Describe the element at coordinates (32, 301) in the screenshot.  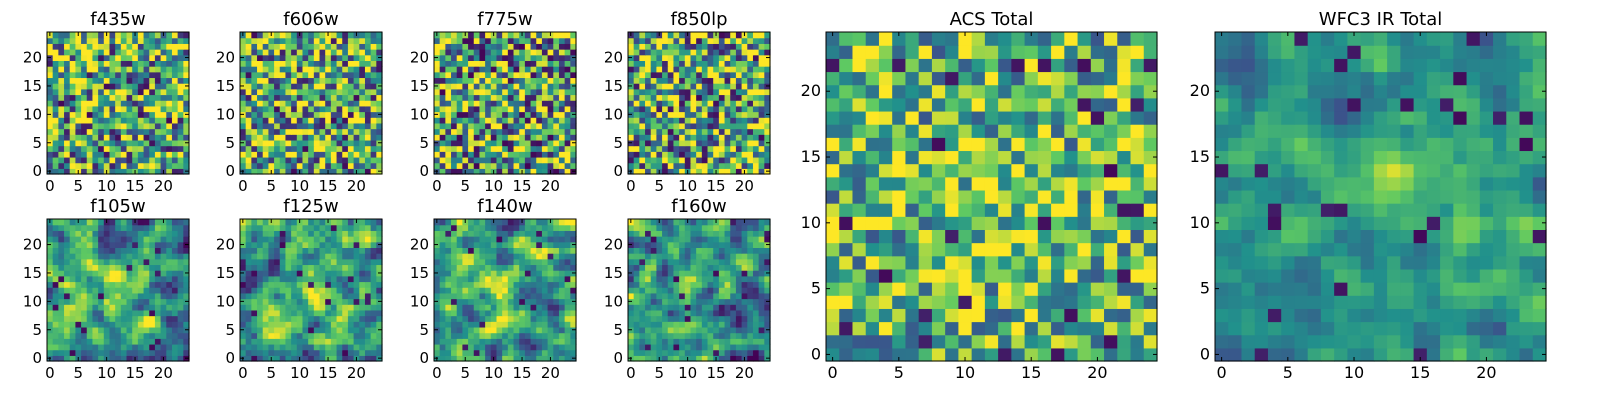
I see `y-tick-label: 10` at that location.